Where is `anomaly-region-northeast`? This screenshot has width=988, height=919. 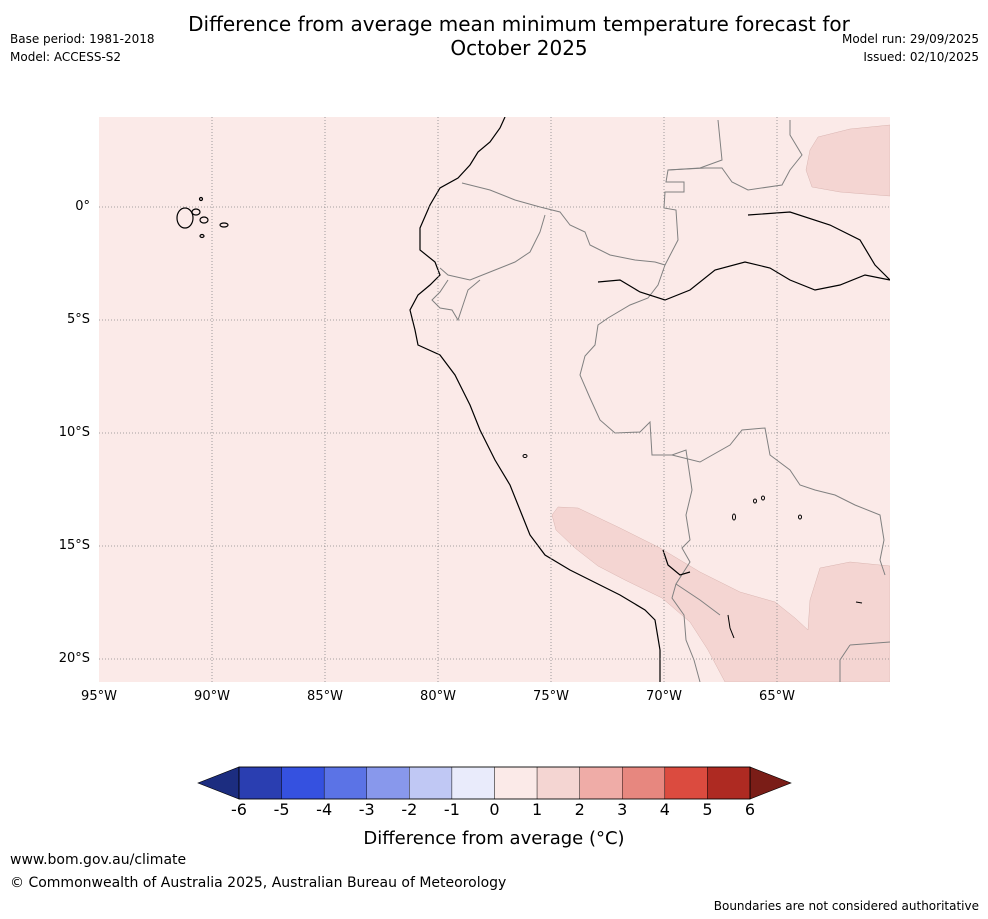 anomaly-region-northeast is located at coordinates (847, 160).